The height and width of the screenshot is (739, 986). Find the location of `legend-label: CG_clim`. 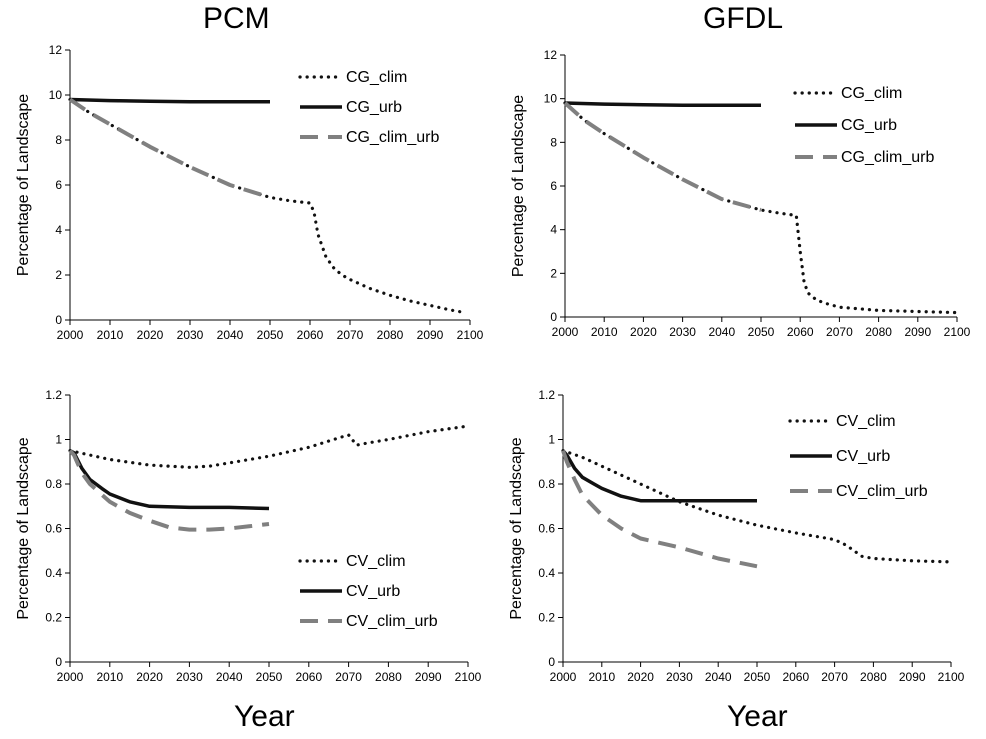

legend-label: CG_clim is located at coordinates (376, 77).